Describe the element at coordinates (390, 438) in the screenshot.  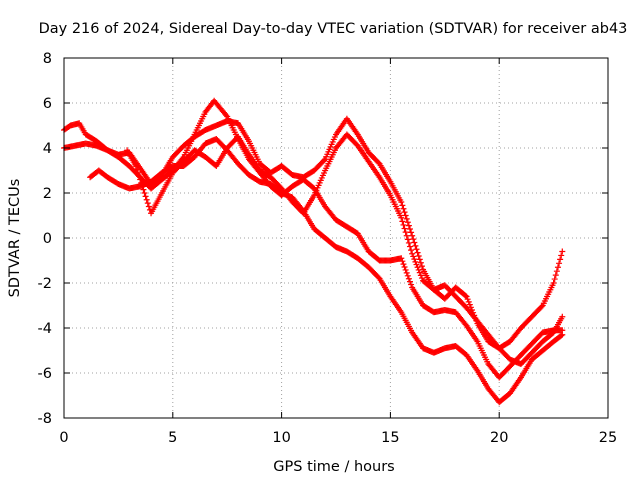
I see `x-tick-label: 15` at that location.